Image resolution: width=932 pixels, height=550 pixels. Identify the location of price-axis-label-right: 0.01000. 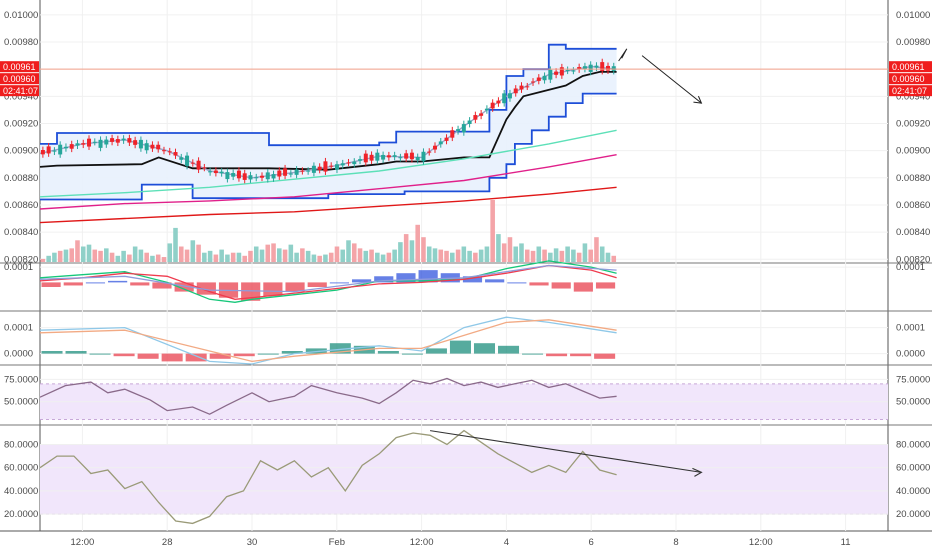
(913, 15).